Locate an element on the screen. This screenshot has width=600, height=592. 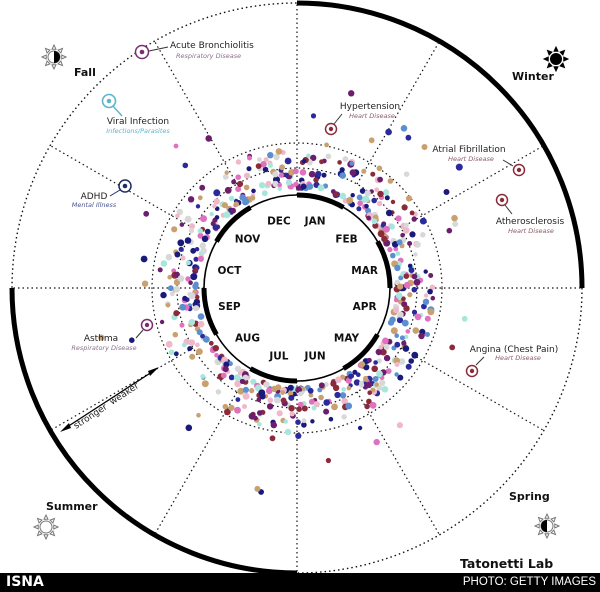
disease-hypertension: Hypertension Heart Disease is located at coordinates (362, 119).